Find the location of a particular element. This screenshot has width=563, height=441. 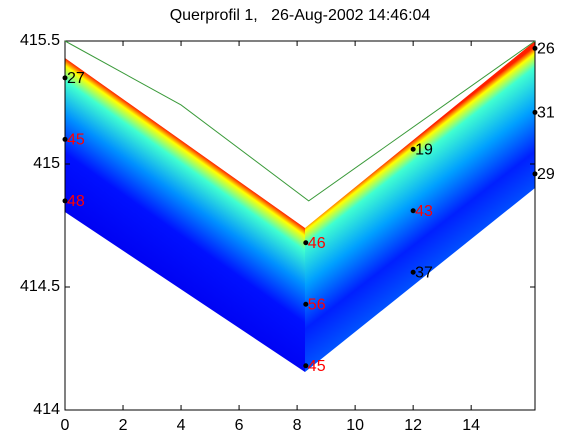

point-label: 46 is located at coordinates (317, 243).